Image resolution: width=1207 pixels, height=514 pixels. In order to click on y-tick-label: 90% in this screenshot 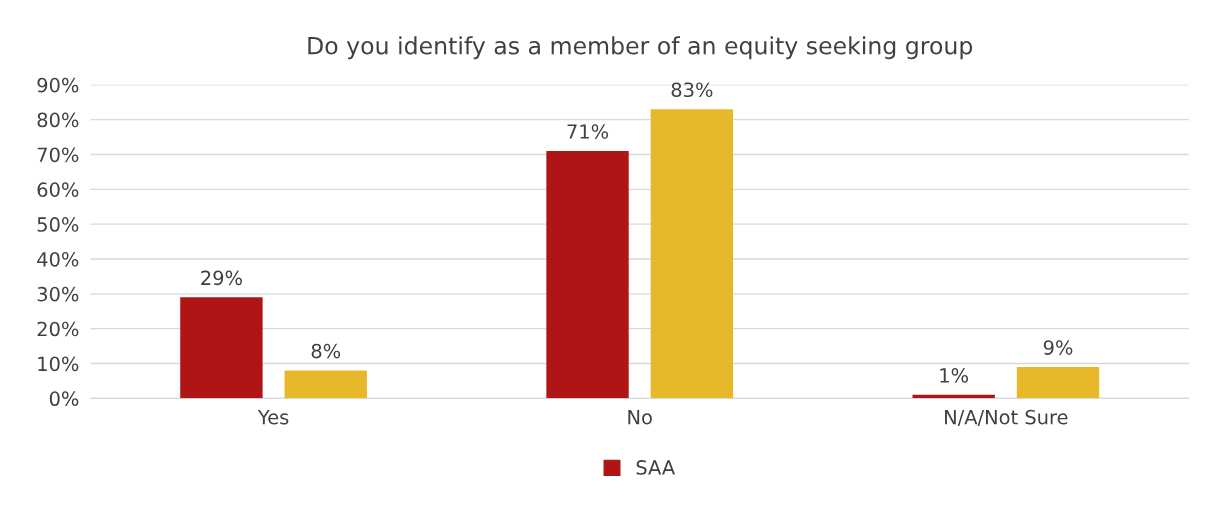, I will do `click(58, 85)`.